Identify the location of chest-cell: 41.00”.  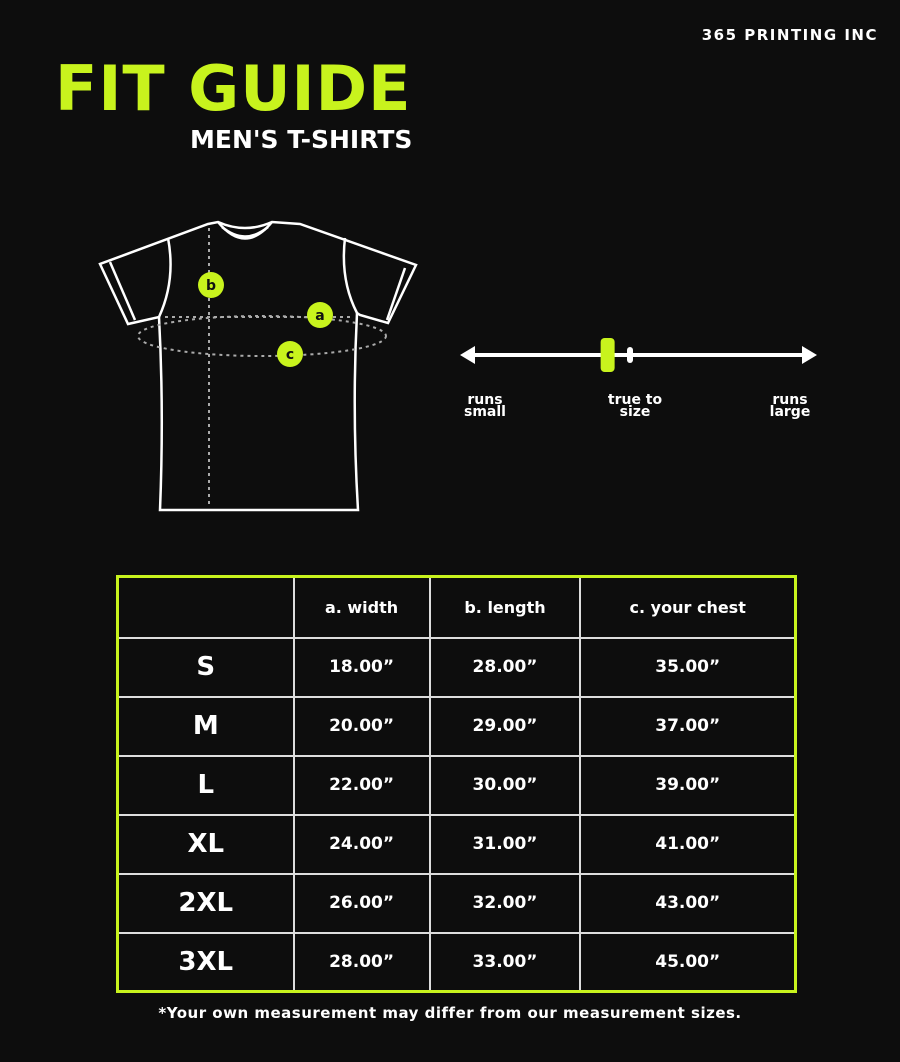
(688, 844).